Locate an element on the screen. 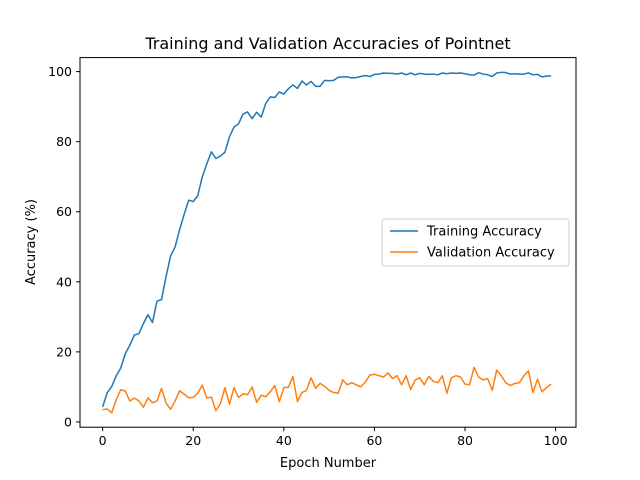  y-tick-label: 0 is located at coordinates (68, 421).